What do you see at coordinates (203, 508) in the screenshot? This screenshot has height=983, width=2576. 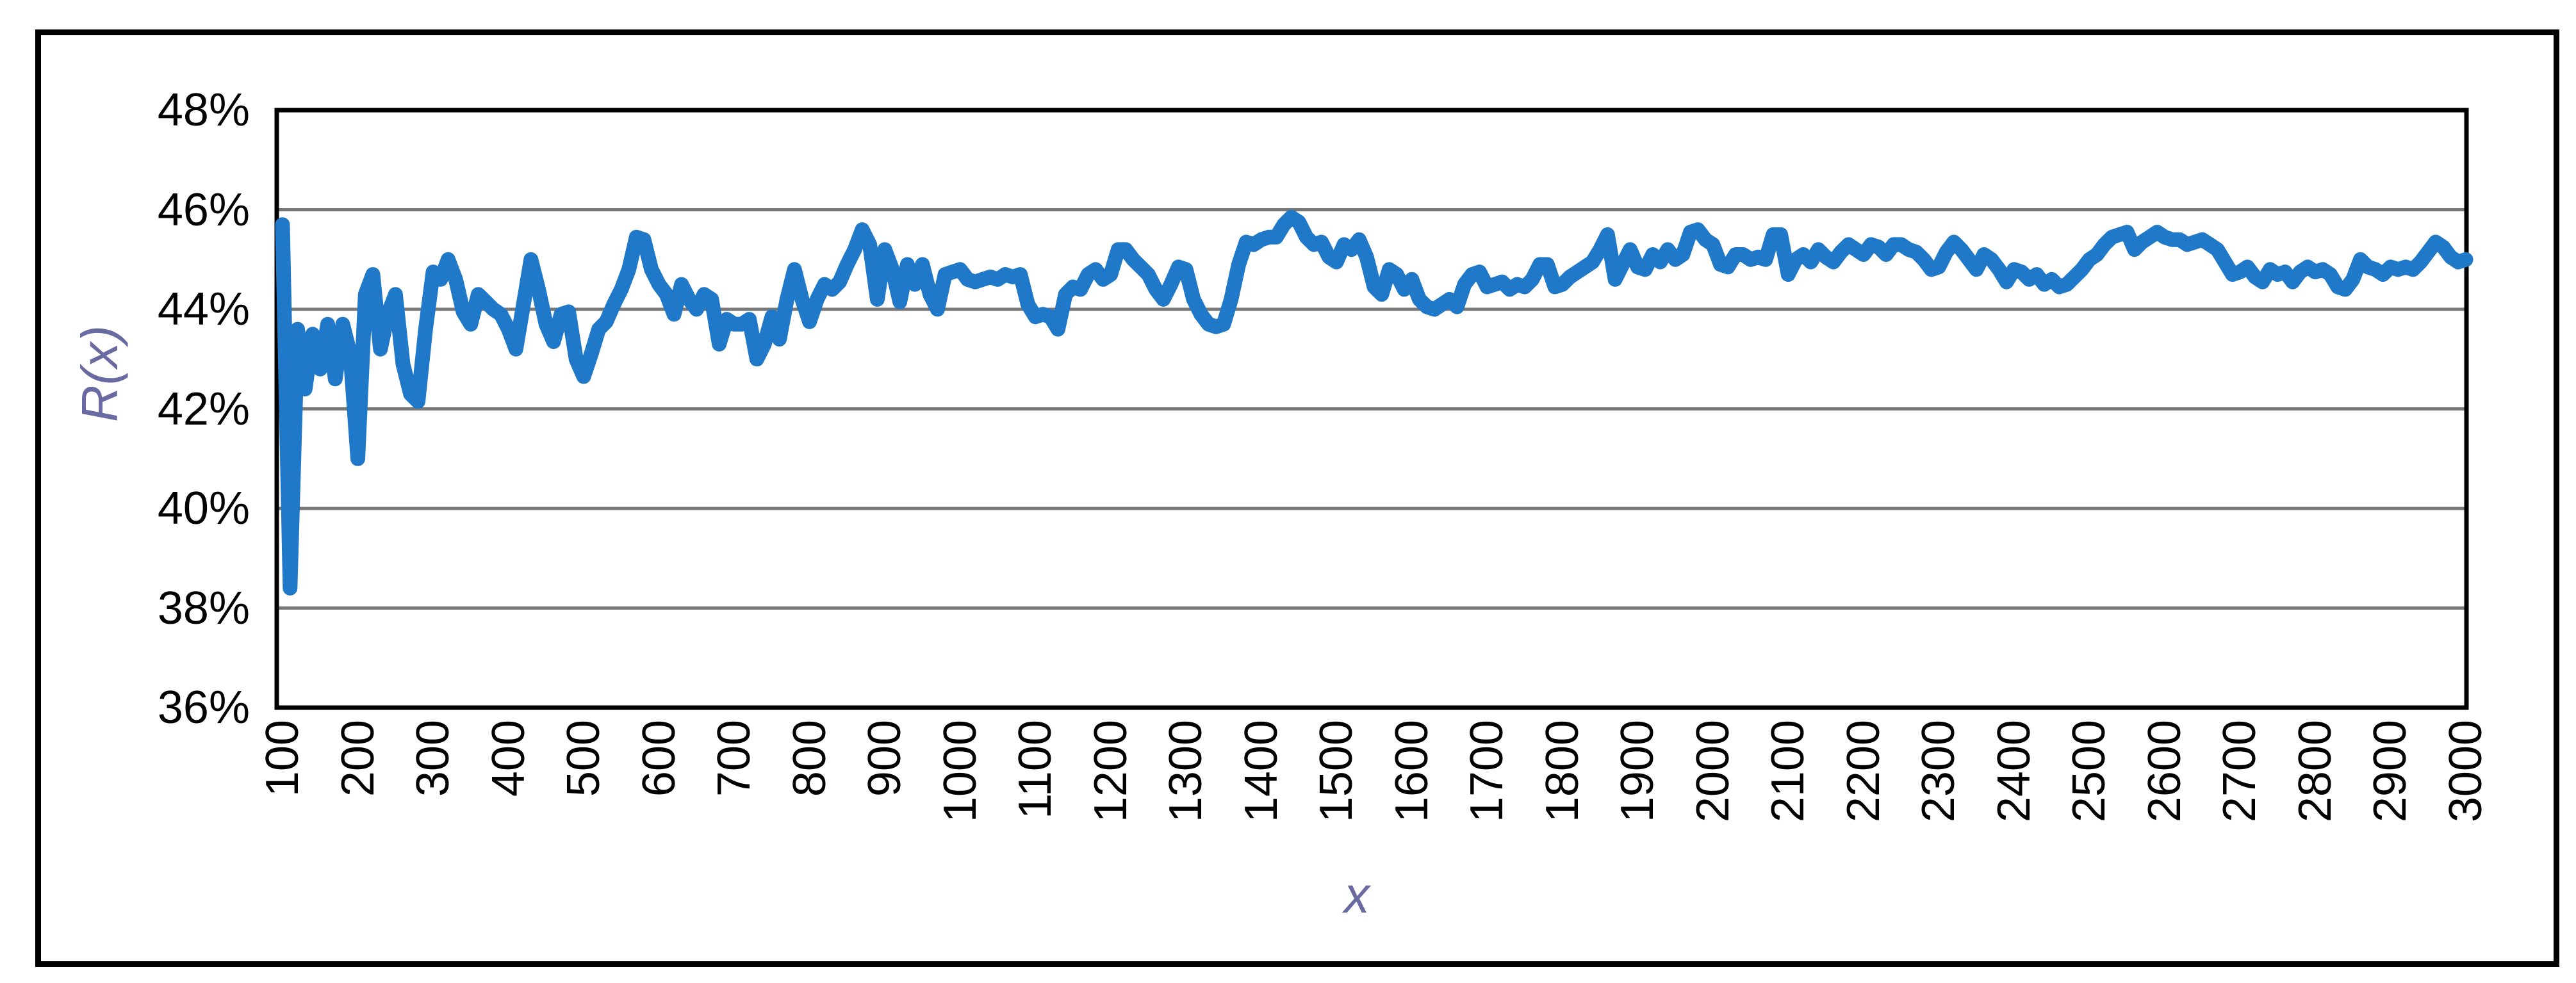 I see `y-tick-label: 40%` at bounding box center [203, 508].